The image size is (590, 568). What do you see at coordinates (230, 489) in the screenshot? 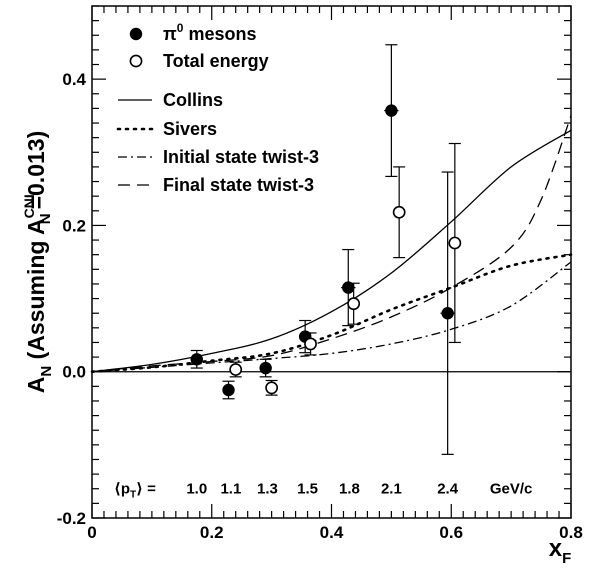
I see `pt-value: 1.1` at bounding box center [230, 489].